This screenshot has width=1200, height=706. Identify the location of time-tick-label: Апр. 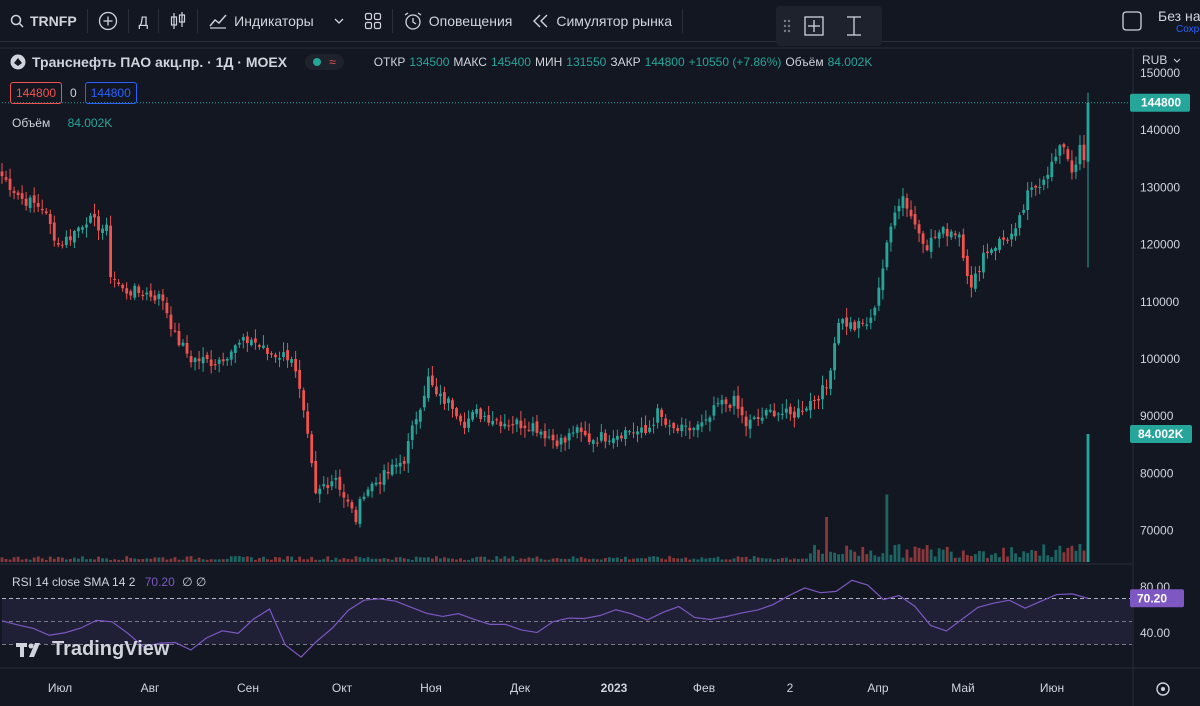
(878, 688).